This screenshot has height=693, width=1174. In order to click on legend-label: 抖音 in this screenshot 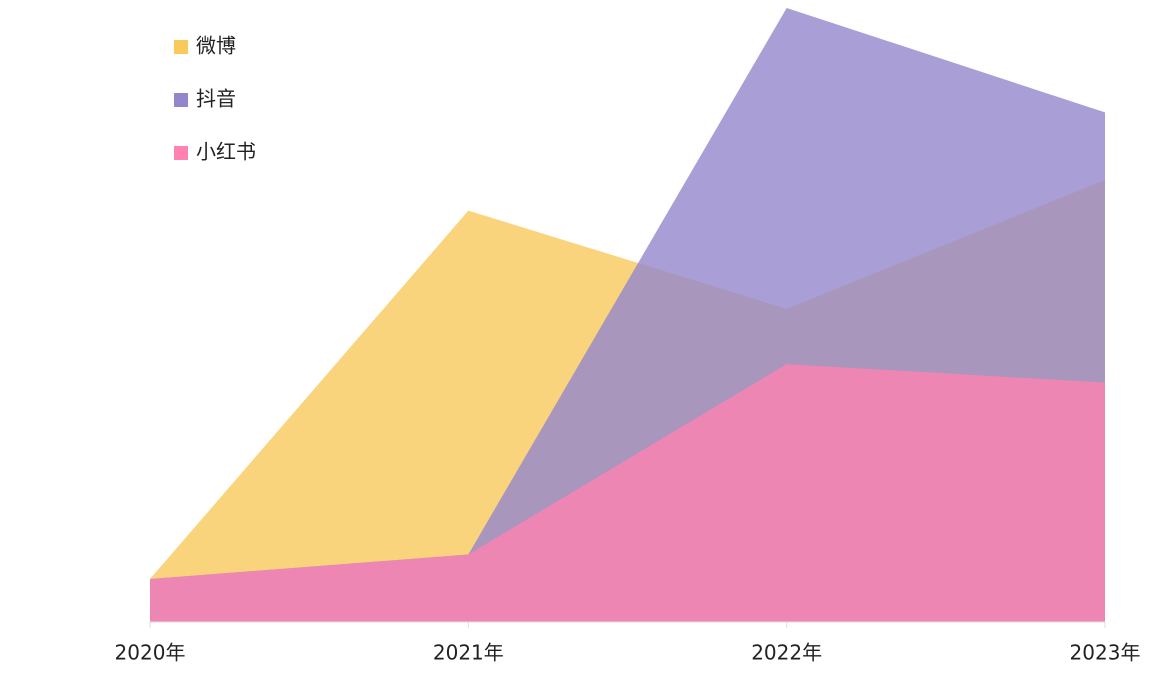, I will do `click(216, 99)`.